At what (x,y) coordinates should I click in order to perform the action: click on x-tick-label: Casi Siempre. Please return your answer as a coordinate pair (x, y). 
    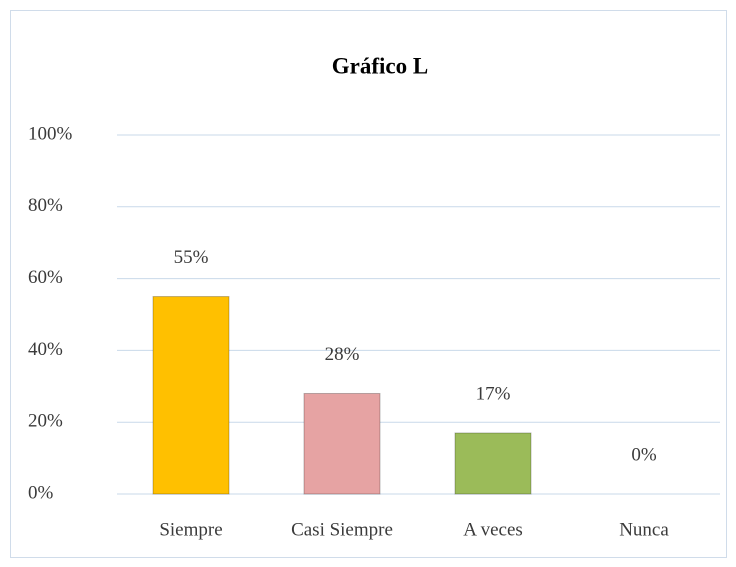
    Looking at the image, I should click on (342, 529).